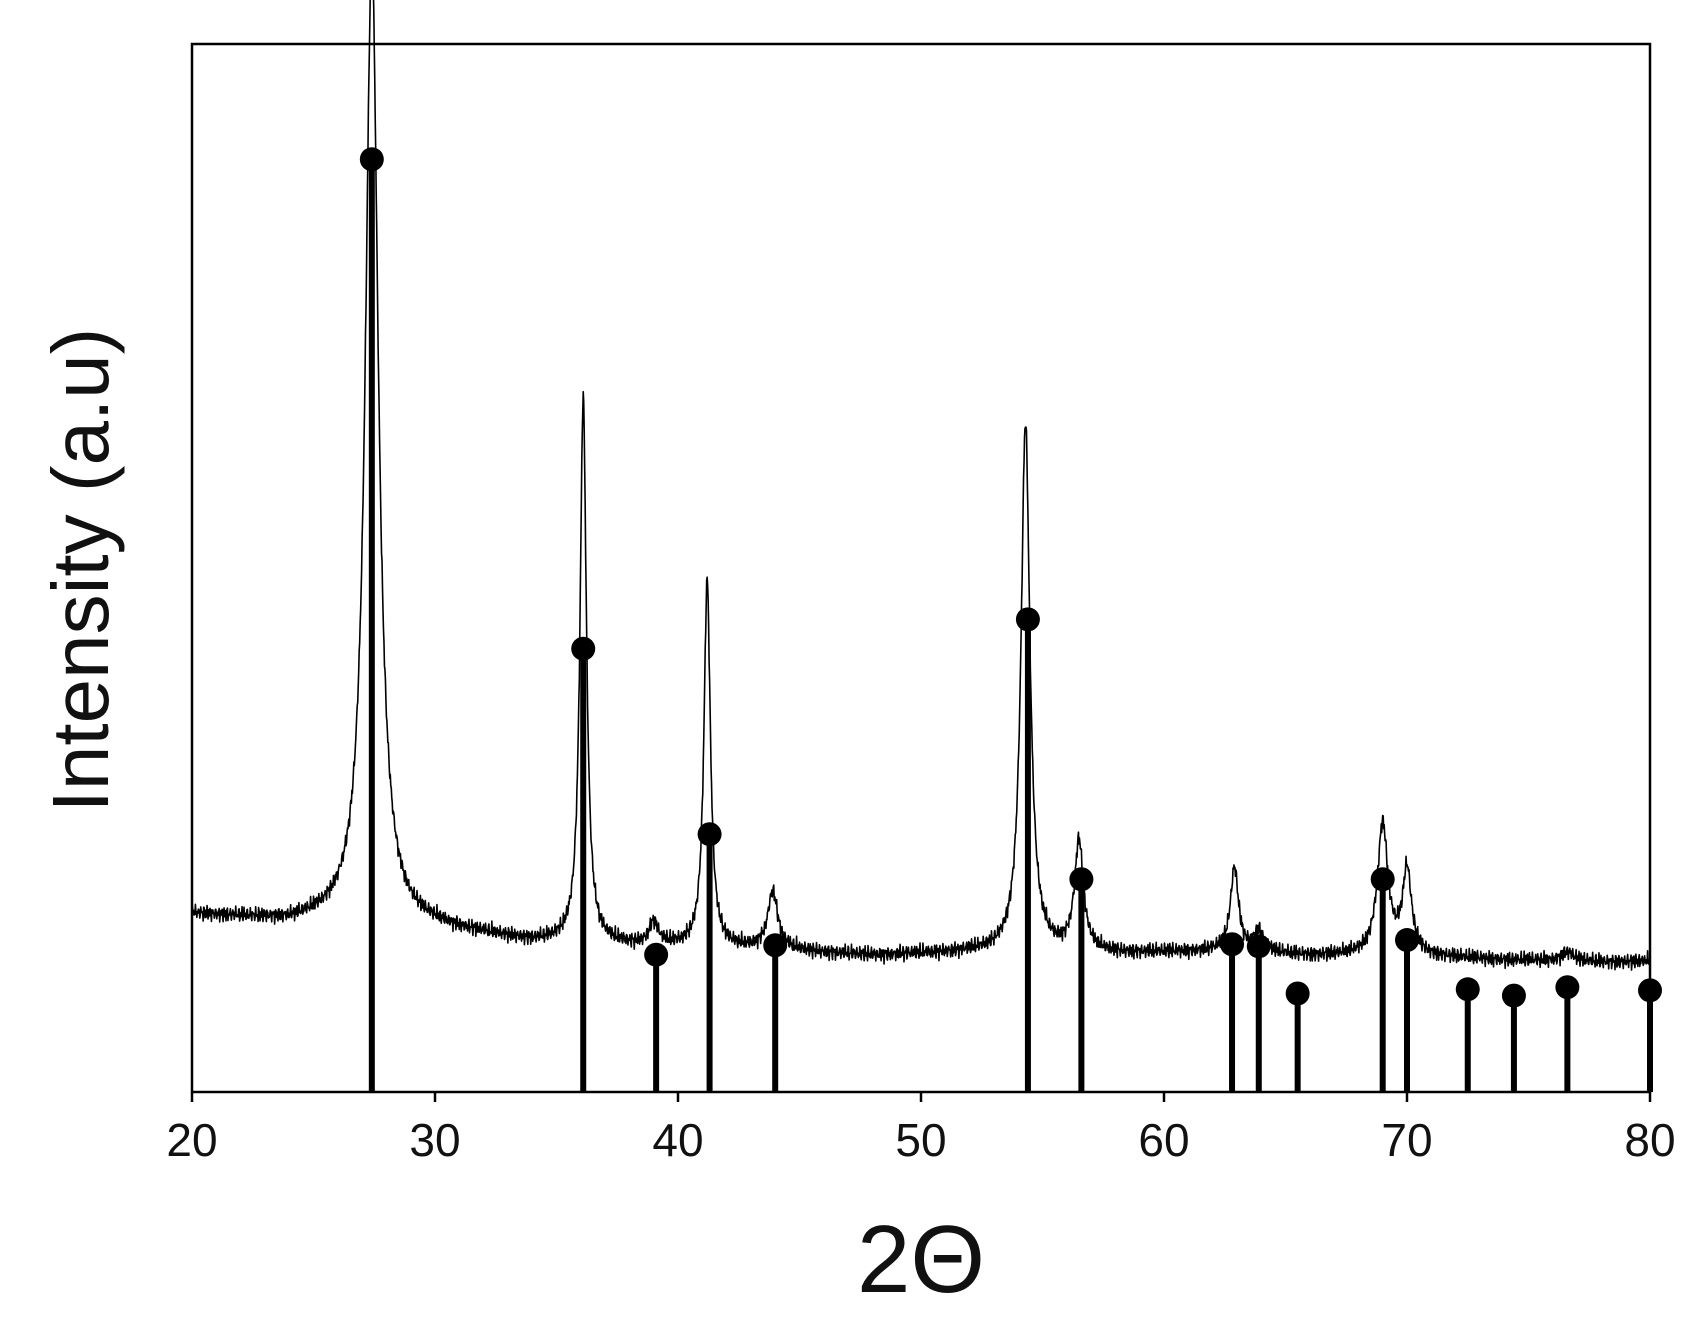  What do you see at coordinates (80, 570) in the screenshot?
I see `y-axis-title: Intensity (a.u)` at bounding box center [80, 570].